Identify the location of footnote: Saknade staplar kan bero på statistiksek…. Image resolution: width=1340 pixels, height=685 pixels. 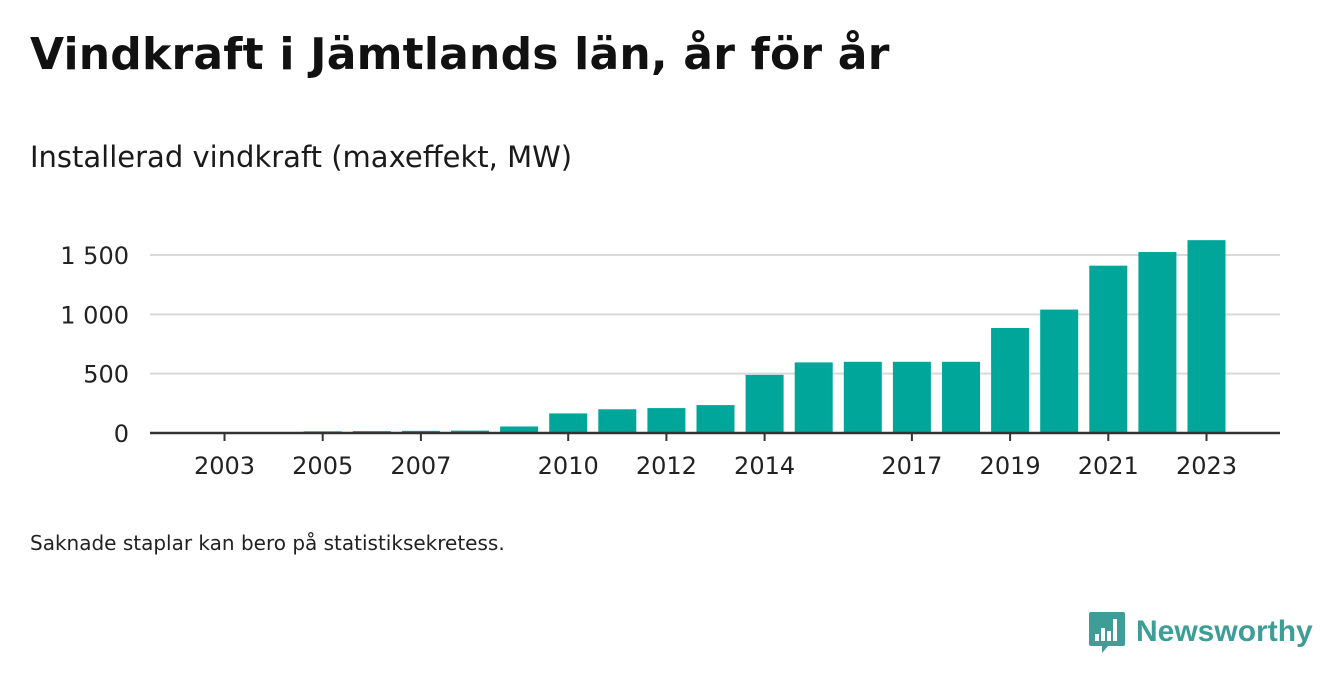
(267, 543).